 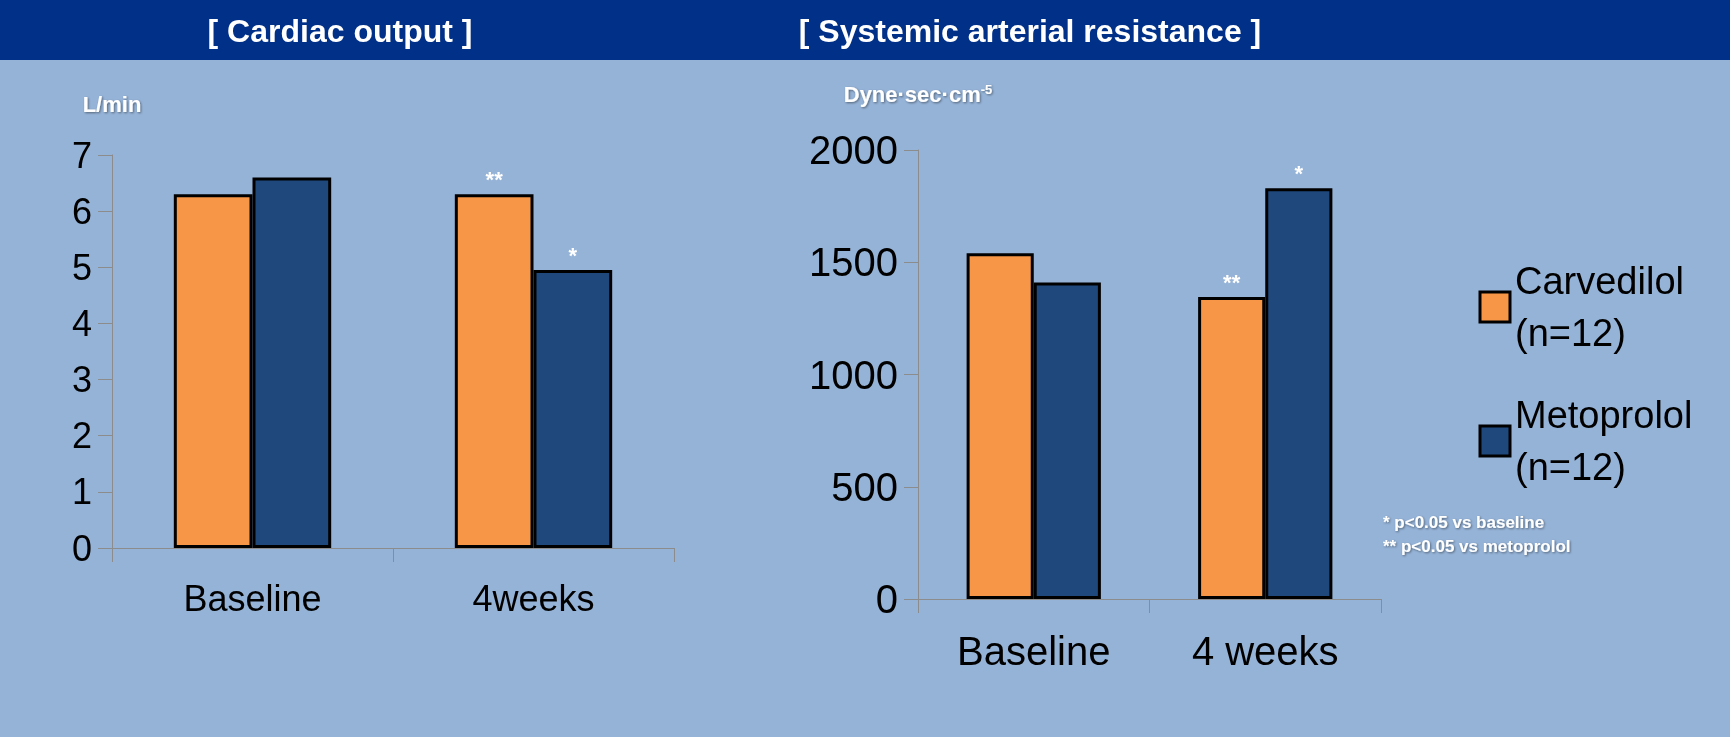 What do you see at coordinates (81, 323) in the screenshot?
I see `y-tick-label: 4` at bounding box center [81, 323].